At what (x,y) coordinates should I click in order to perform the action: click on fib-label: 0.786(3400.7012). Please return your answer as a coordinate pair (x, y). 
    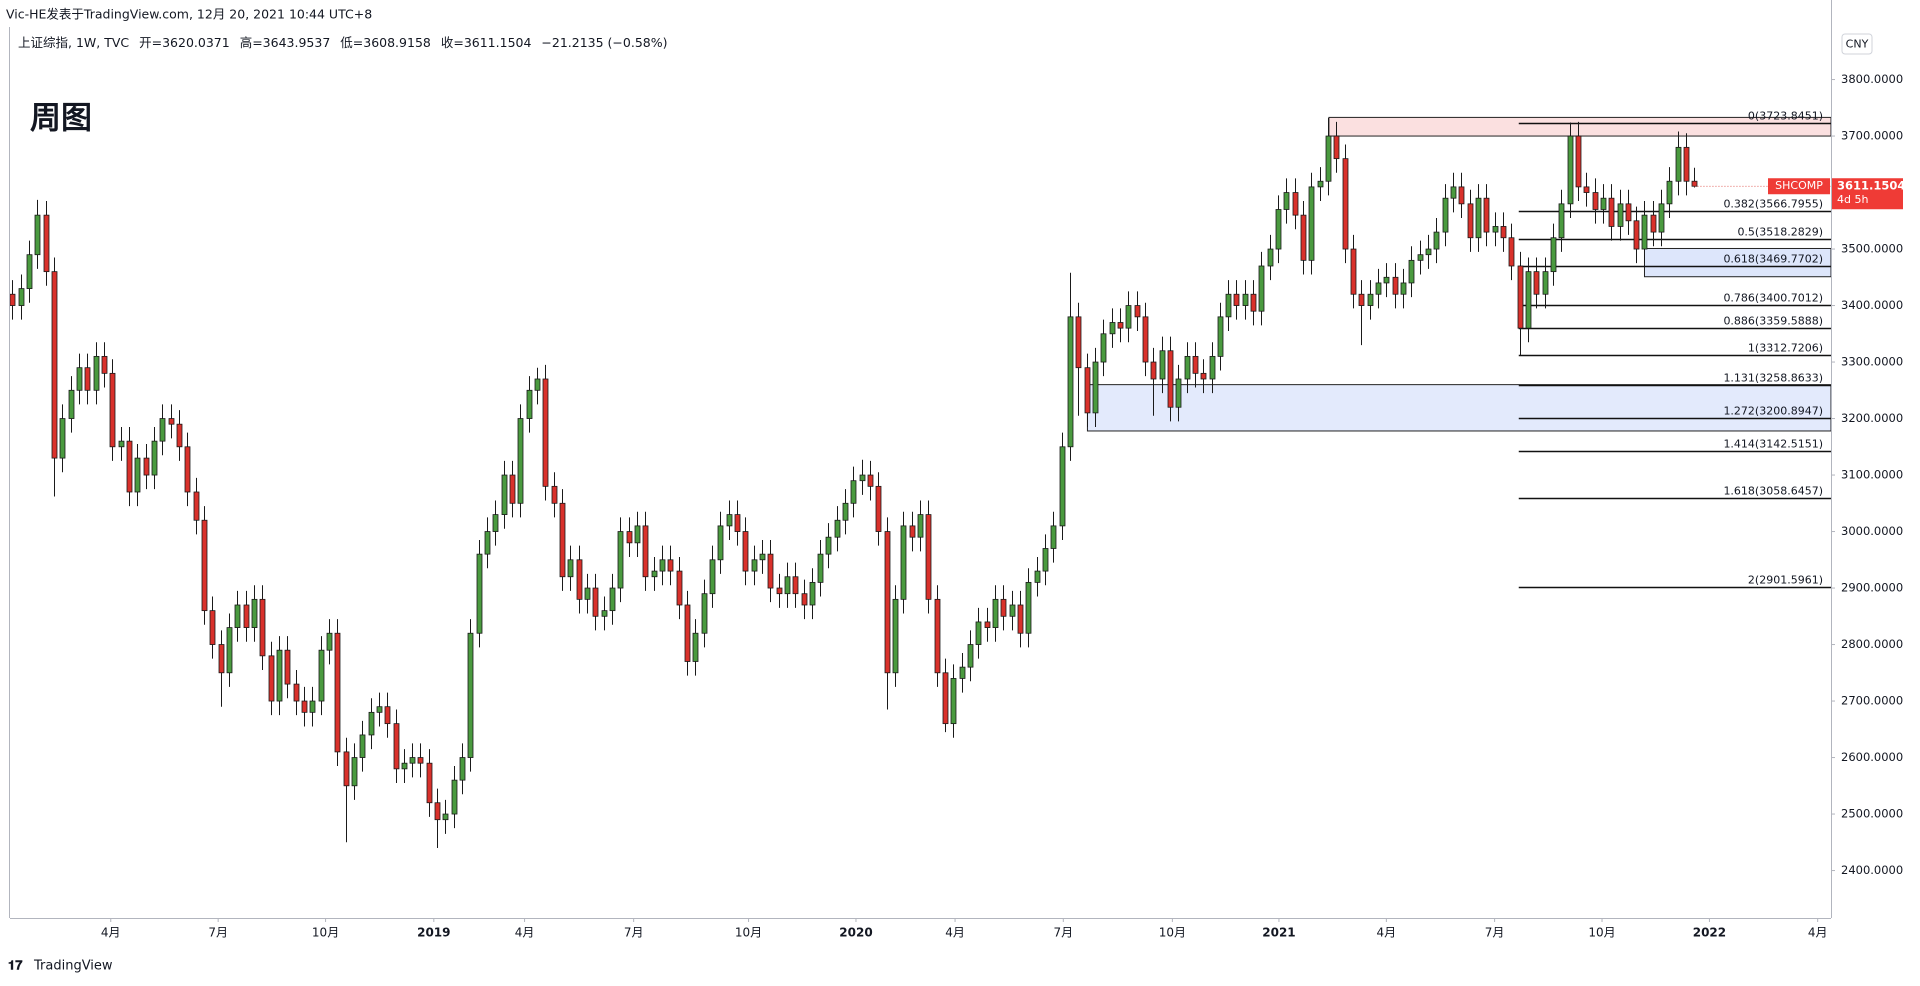
    Looking at the image, I should click on (1773, 298).